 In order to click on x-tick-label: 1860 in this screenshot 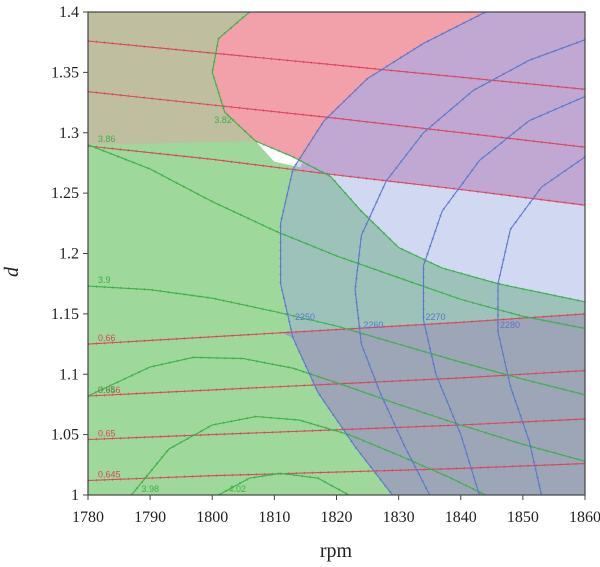, I will do `click(584, 517)`.